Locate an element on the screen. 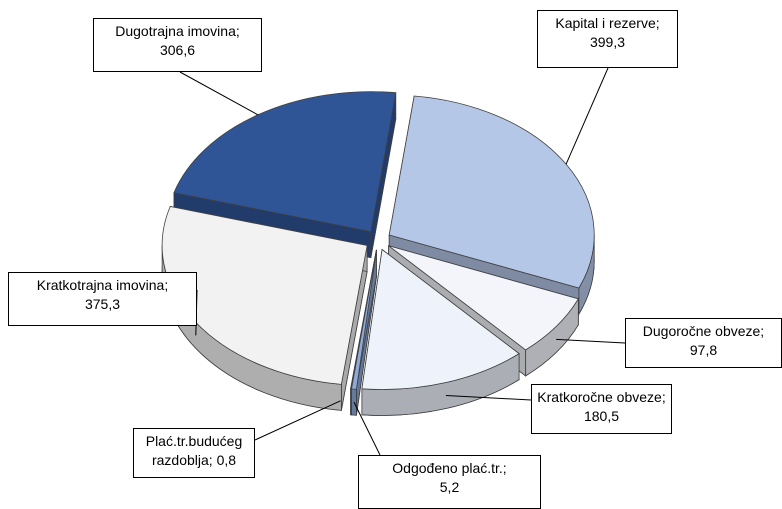 This screenshot has height=509, width=782. data-label: Kratkoročne obveze; 180,5 is located at coordinates (601, 409).